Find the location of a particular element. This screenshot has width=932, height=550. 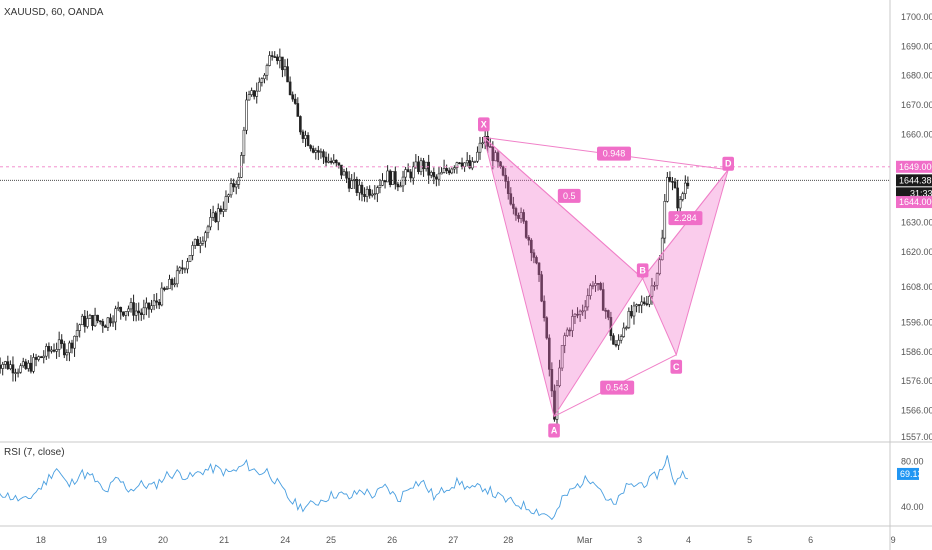

time-axis: 18 19 20 21 24 25 26 27 28 Mar 3 4 5 6 9 is located at coordinates (466, 540).